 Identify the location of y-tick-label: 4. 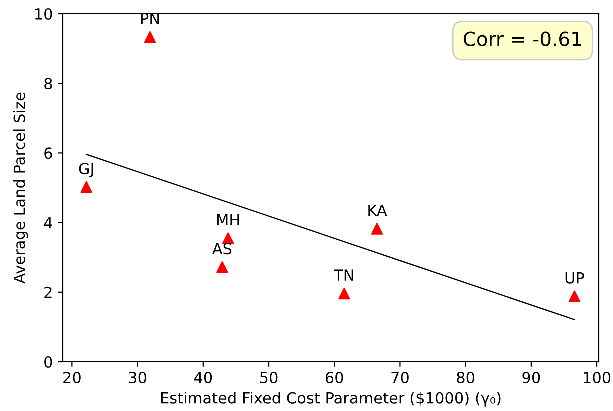
(48, 223).